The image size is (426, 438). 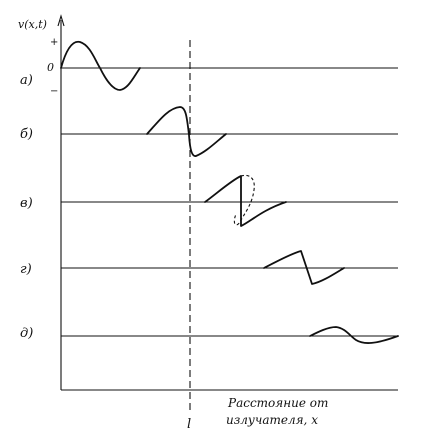 What do you see at coordinates (304, 267) in the screenshot?
I see `waveform-g` at bounding box center [304, 267].